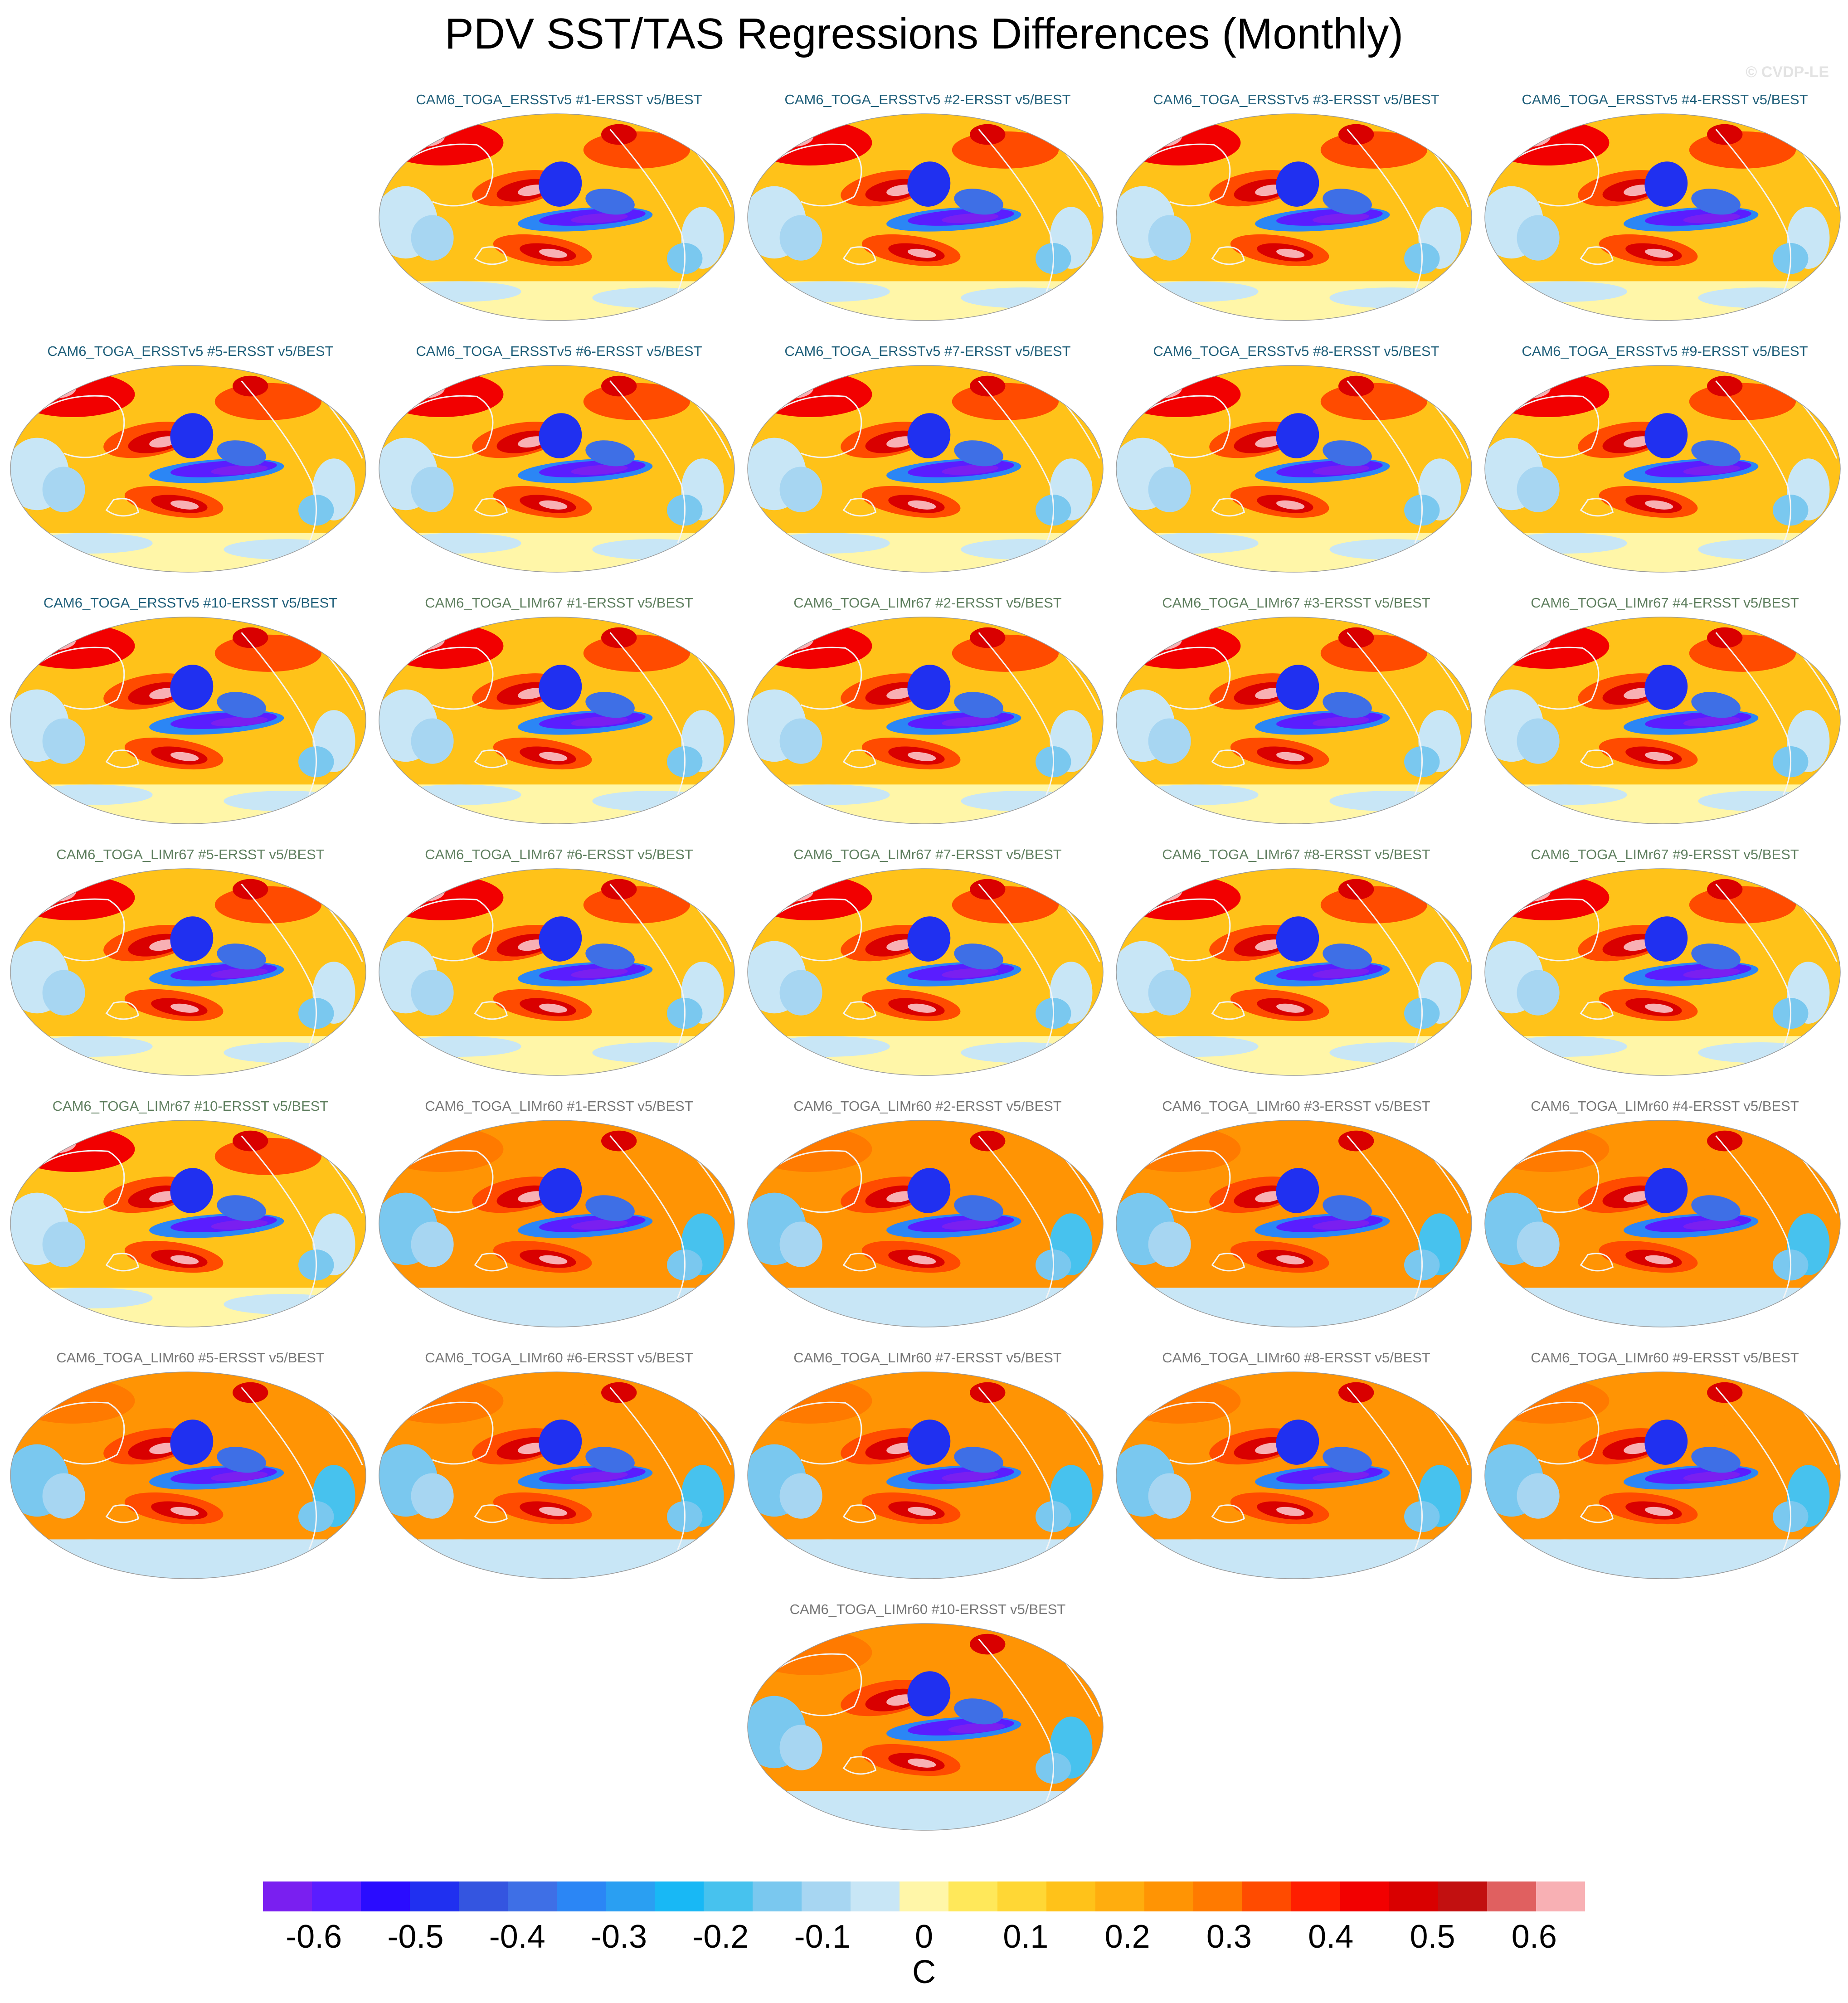 This screenshot has width=1848, height=2003. I want to click on colorbar-tick-label: -0.1, so click(822, 1937).